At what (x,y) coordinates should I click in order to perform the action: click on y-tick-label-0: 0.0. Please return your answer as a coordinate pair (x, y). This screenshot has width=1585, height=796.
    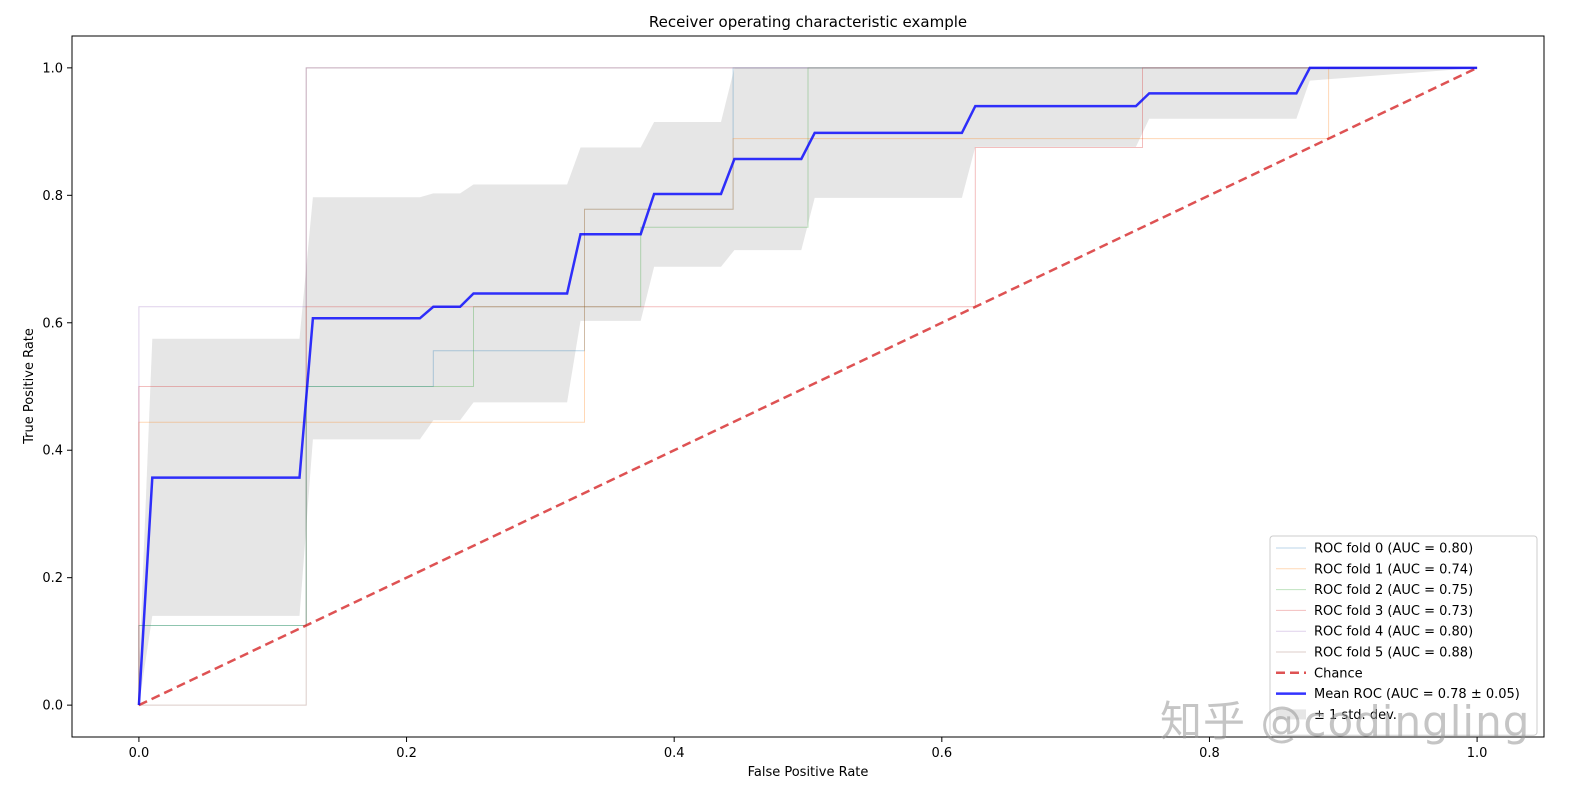
    Looking at the image, I should click on (52, 706).